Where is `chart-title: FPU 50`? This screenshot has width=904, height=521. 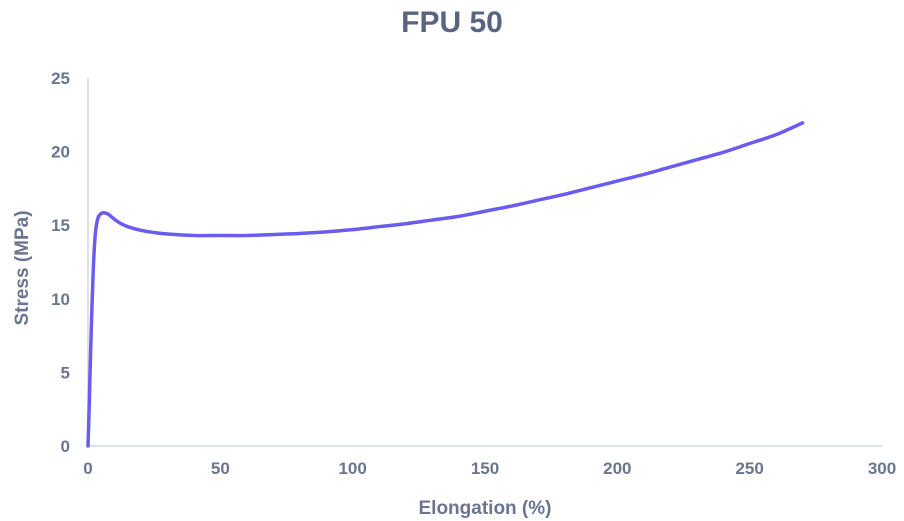
chart-title: FPU 50 is located at coordinates (452, 22).